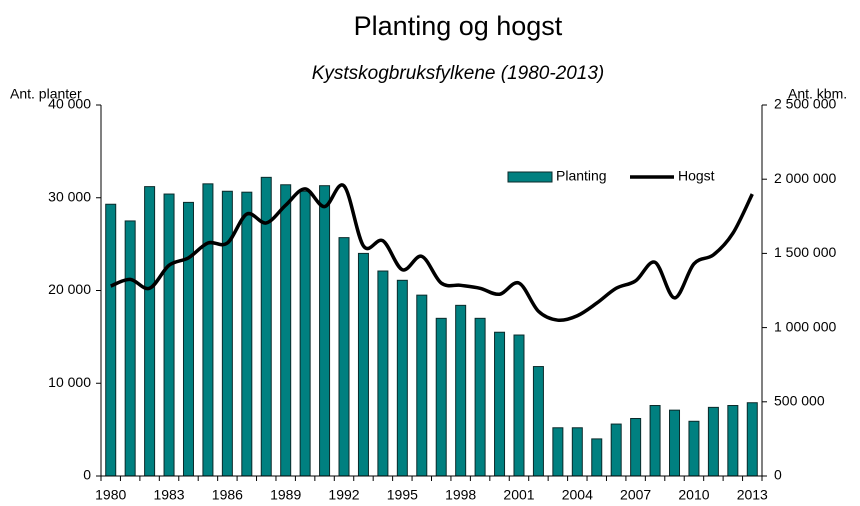  I want to click on legend-label: Hogst, so click(696, 176).